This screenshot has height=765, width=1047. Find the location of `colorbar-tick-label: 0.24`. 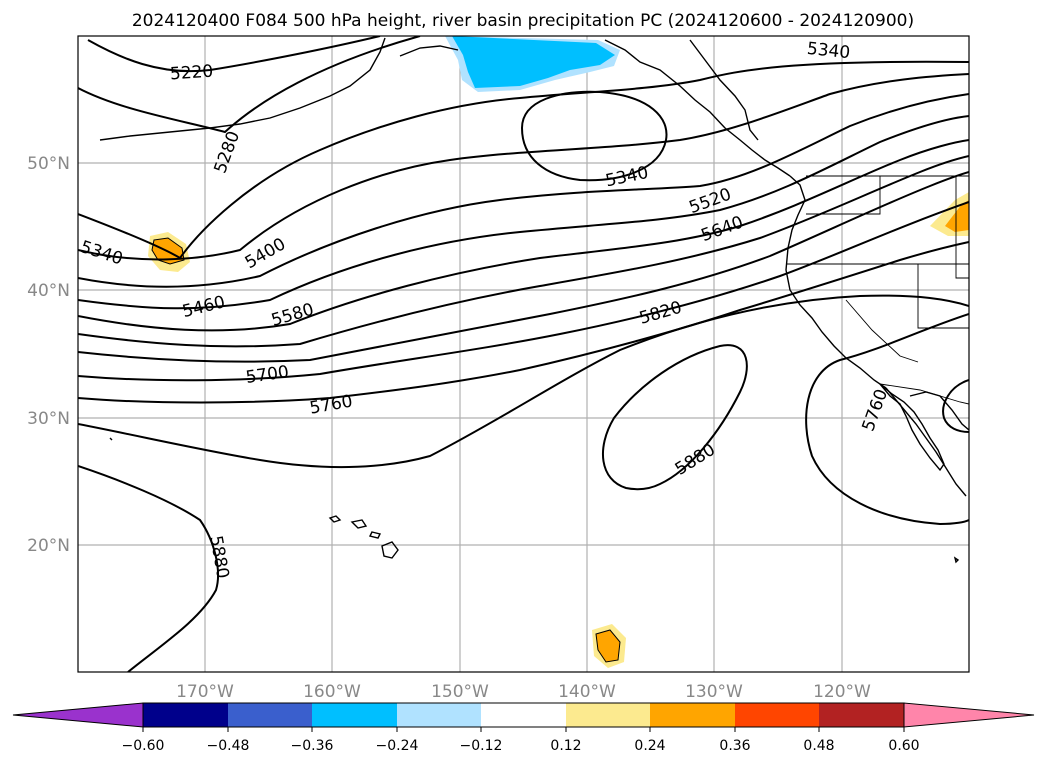

colorbar-tick-label: 0.24 is located at coordinates (649, 746).